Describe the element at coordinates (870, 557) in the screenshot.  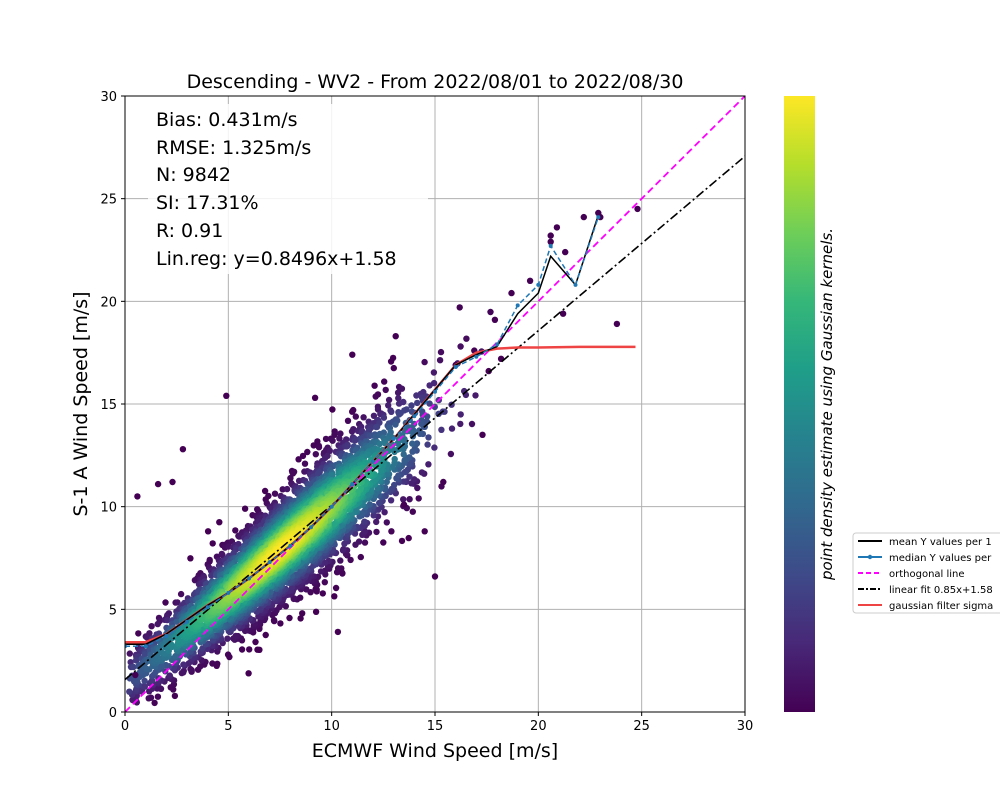
I see `legend-marker` at that location.